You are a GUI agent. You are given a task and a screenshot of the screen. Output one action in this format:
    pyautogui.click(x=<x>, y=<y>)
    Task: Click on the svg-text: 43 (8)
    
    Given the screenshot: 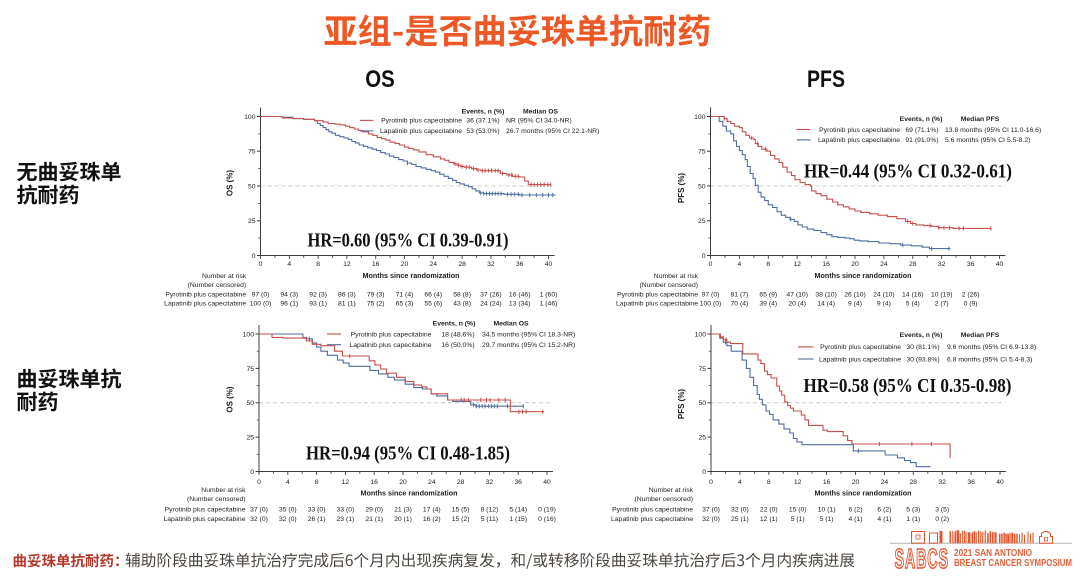 What is the action you would take?
    pyautogui.click(x=462, y=304)
    